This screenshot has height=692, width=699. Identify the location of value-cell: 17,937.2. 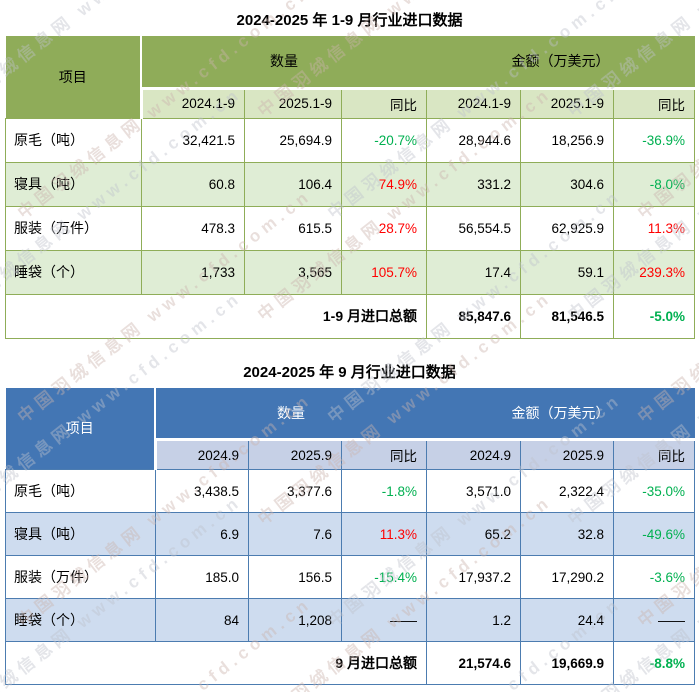
(473, 577).